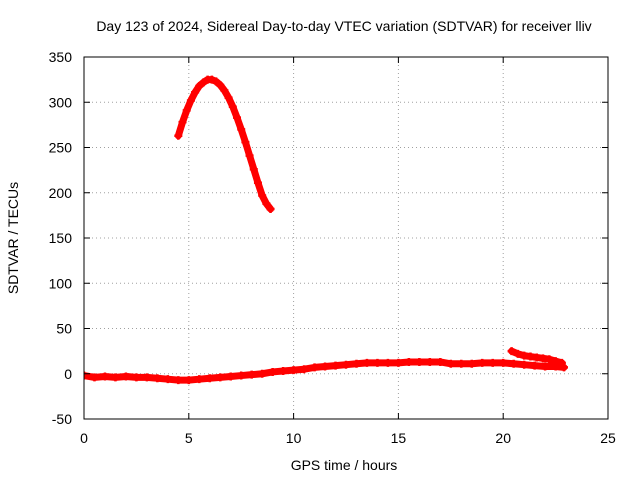 Image resolution: width=640 pixels, height=480 pixels. I want to click on y-axis-label: SDTVAR / TECUs, so click(13, 238).